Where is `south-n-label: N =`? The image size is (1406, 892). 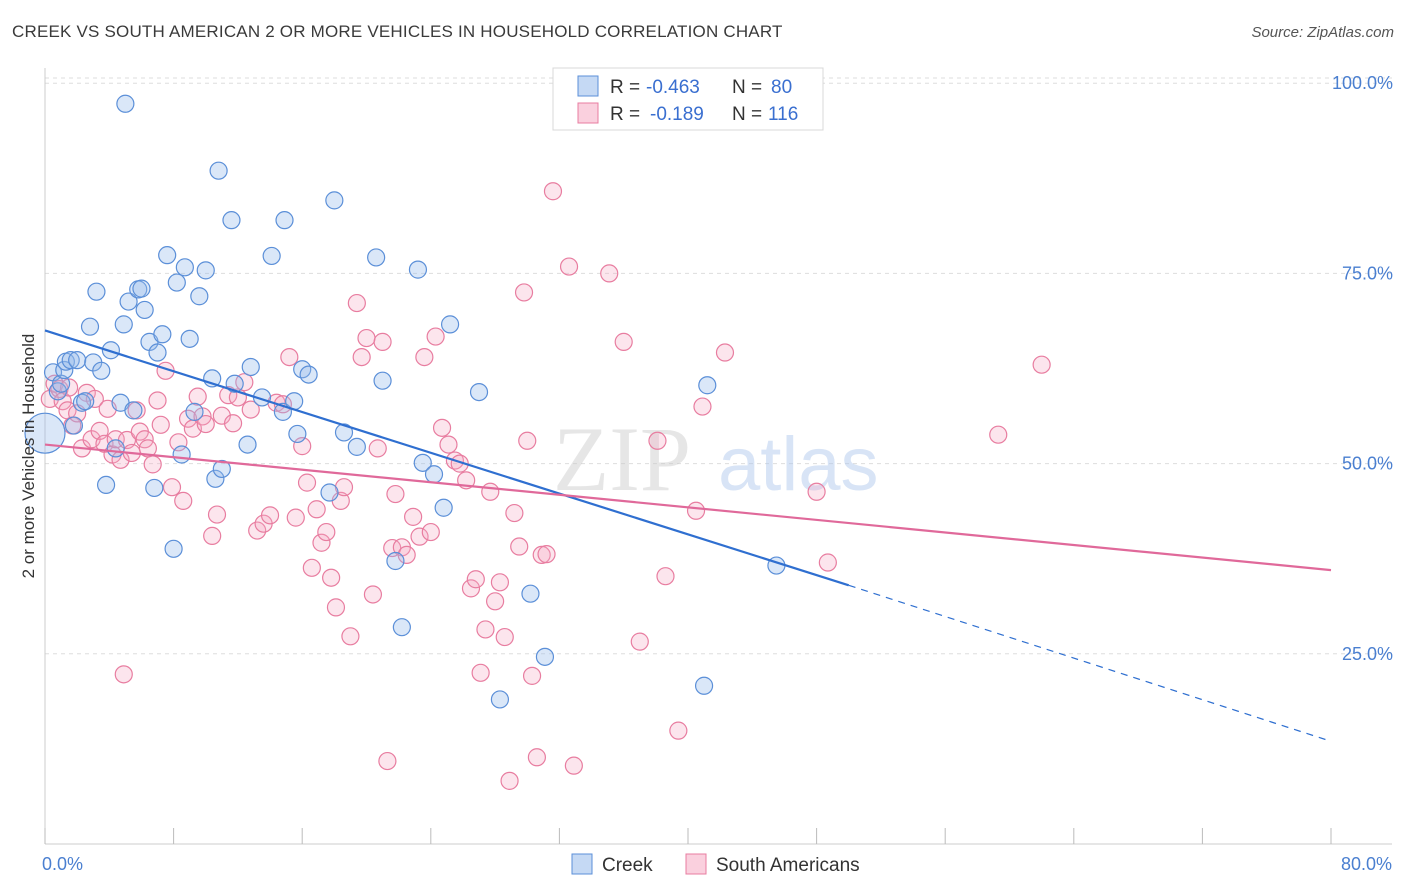
south-n-label: N = is located at coordinates (747, 114).